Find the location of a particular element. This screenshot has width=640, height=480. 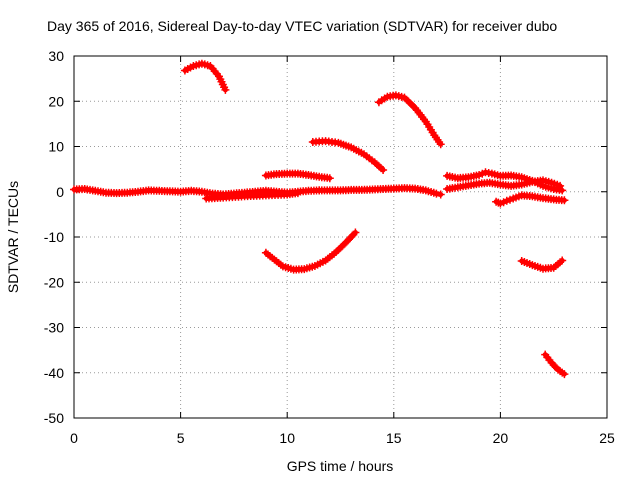

y-tick-label: -50 is located at coordinates (54, 418).